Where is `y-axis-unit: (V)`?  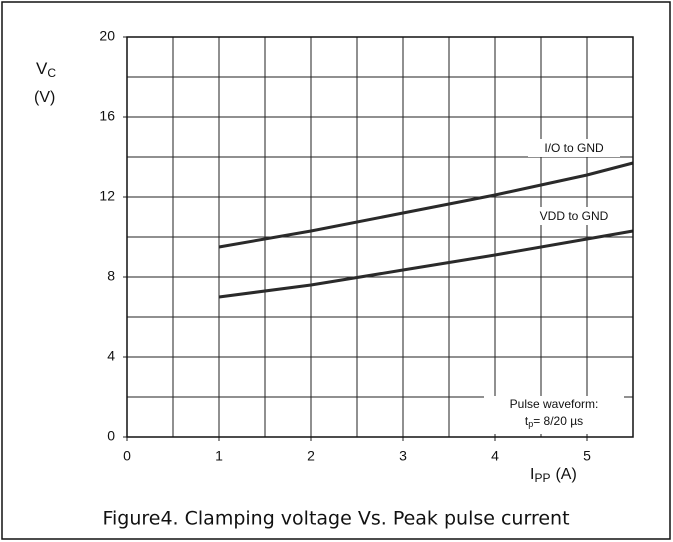
y-axis-unit: (V) is located at coordinates (44, 97).